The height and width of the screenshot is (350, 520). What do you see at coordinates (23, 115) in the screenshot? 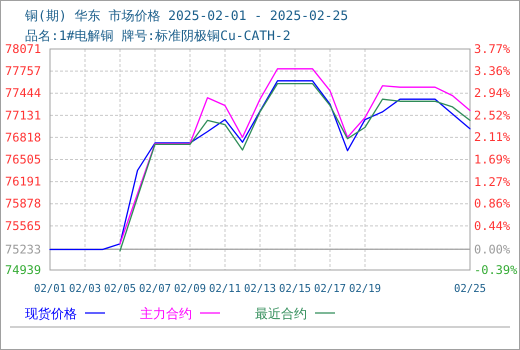
I see `y-tick-label: 77131` at bounding box center [23, 115].